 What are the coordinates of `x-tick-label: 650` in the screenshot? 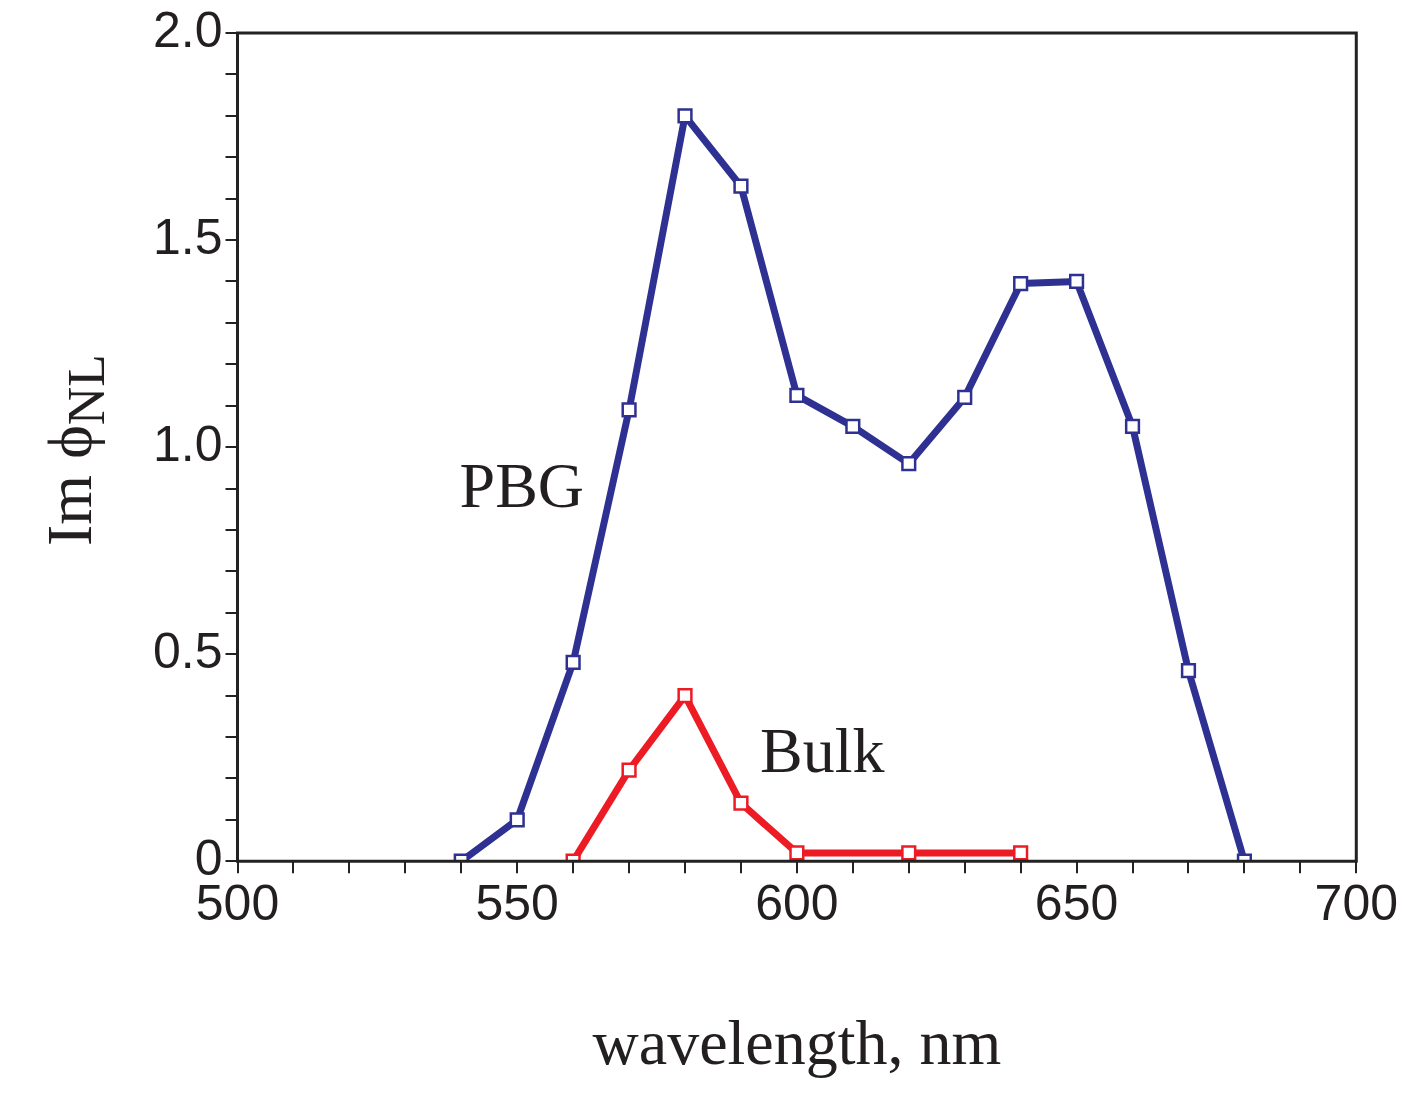 It's located at (1076, 902).